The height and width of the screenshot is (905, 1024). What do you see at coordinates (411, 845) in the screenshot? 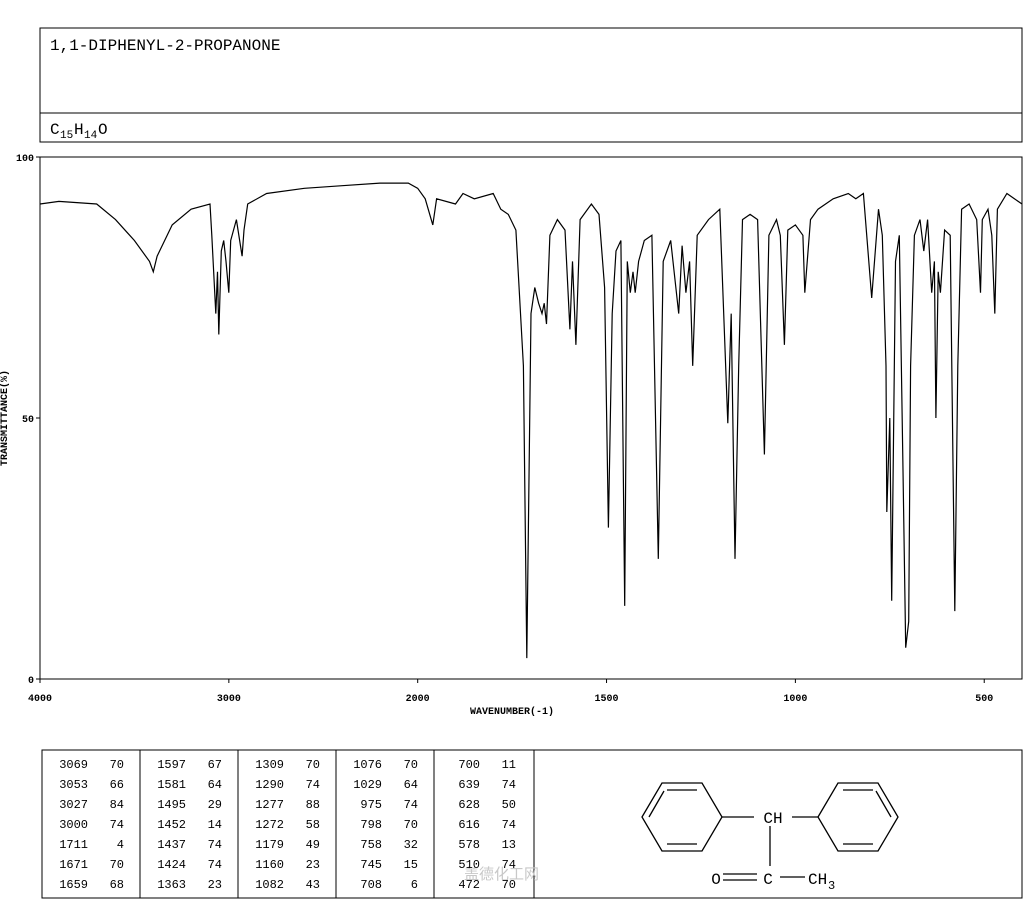
I see `peak-transmittance: 32` at bounding box center [411, 845].